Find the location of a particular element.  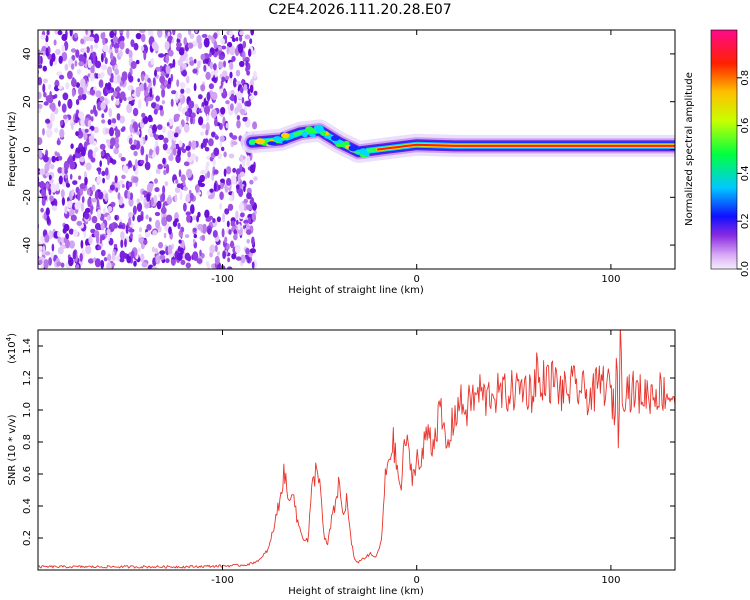

spectrogram-ytick-label: -20 is located at coordinates (27, 197).